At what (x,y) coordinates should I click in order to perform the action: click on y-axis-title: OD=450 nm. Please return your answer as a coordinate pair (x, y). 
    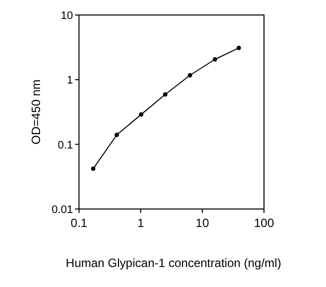
    Looking at the image, I should click on (36, 112).